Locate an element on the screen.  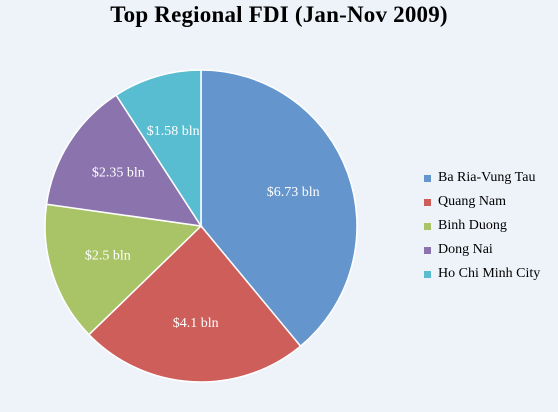
legend-label: Ho Chi Minh City is located at coordinates (489, 273).